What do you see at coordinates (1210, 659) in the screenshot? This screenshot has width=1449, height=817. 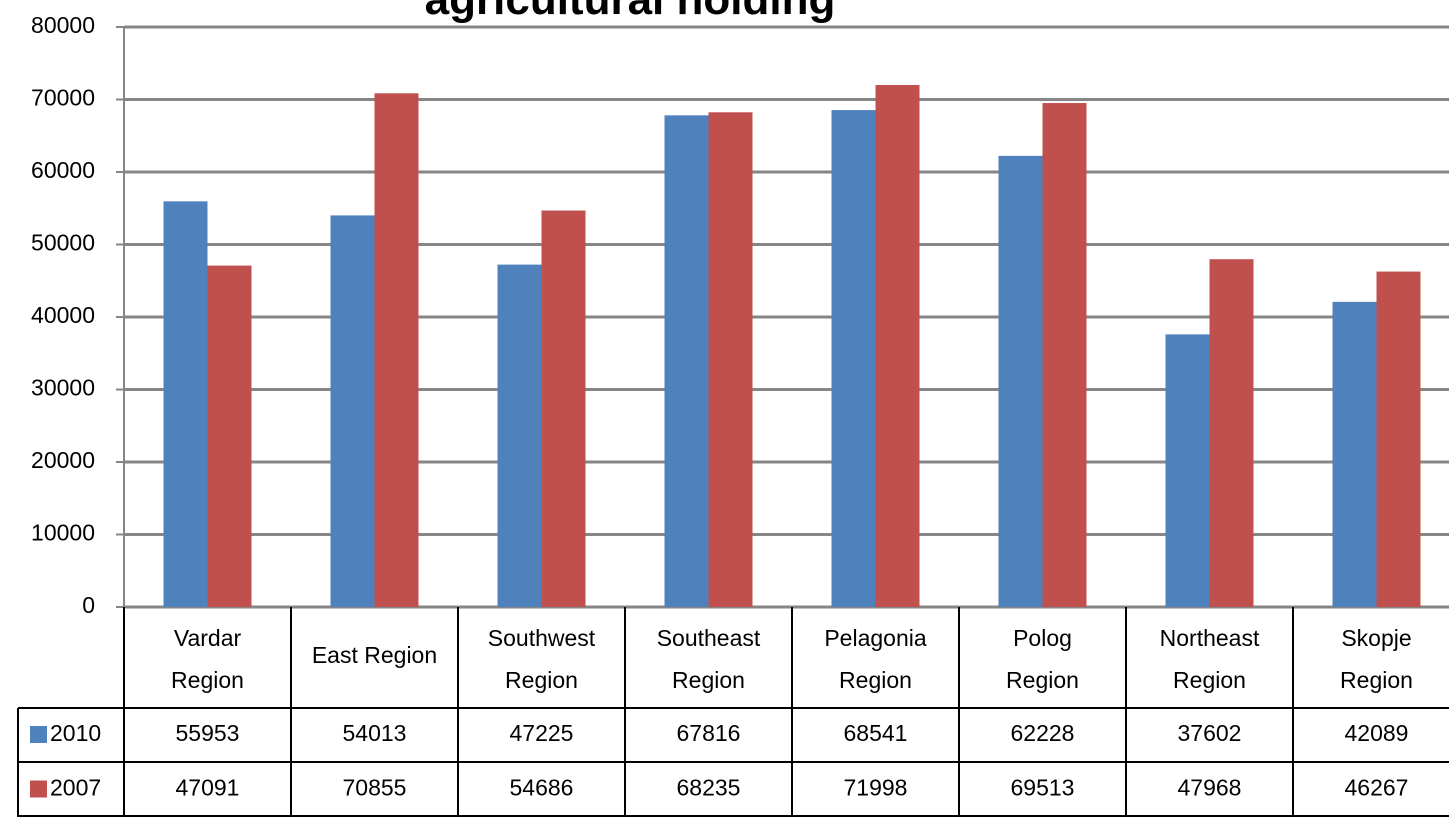 I see `x-tick-label: Northeast Region` at bounding box center [1210, 659].